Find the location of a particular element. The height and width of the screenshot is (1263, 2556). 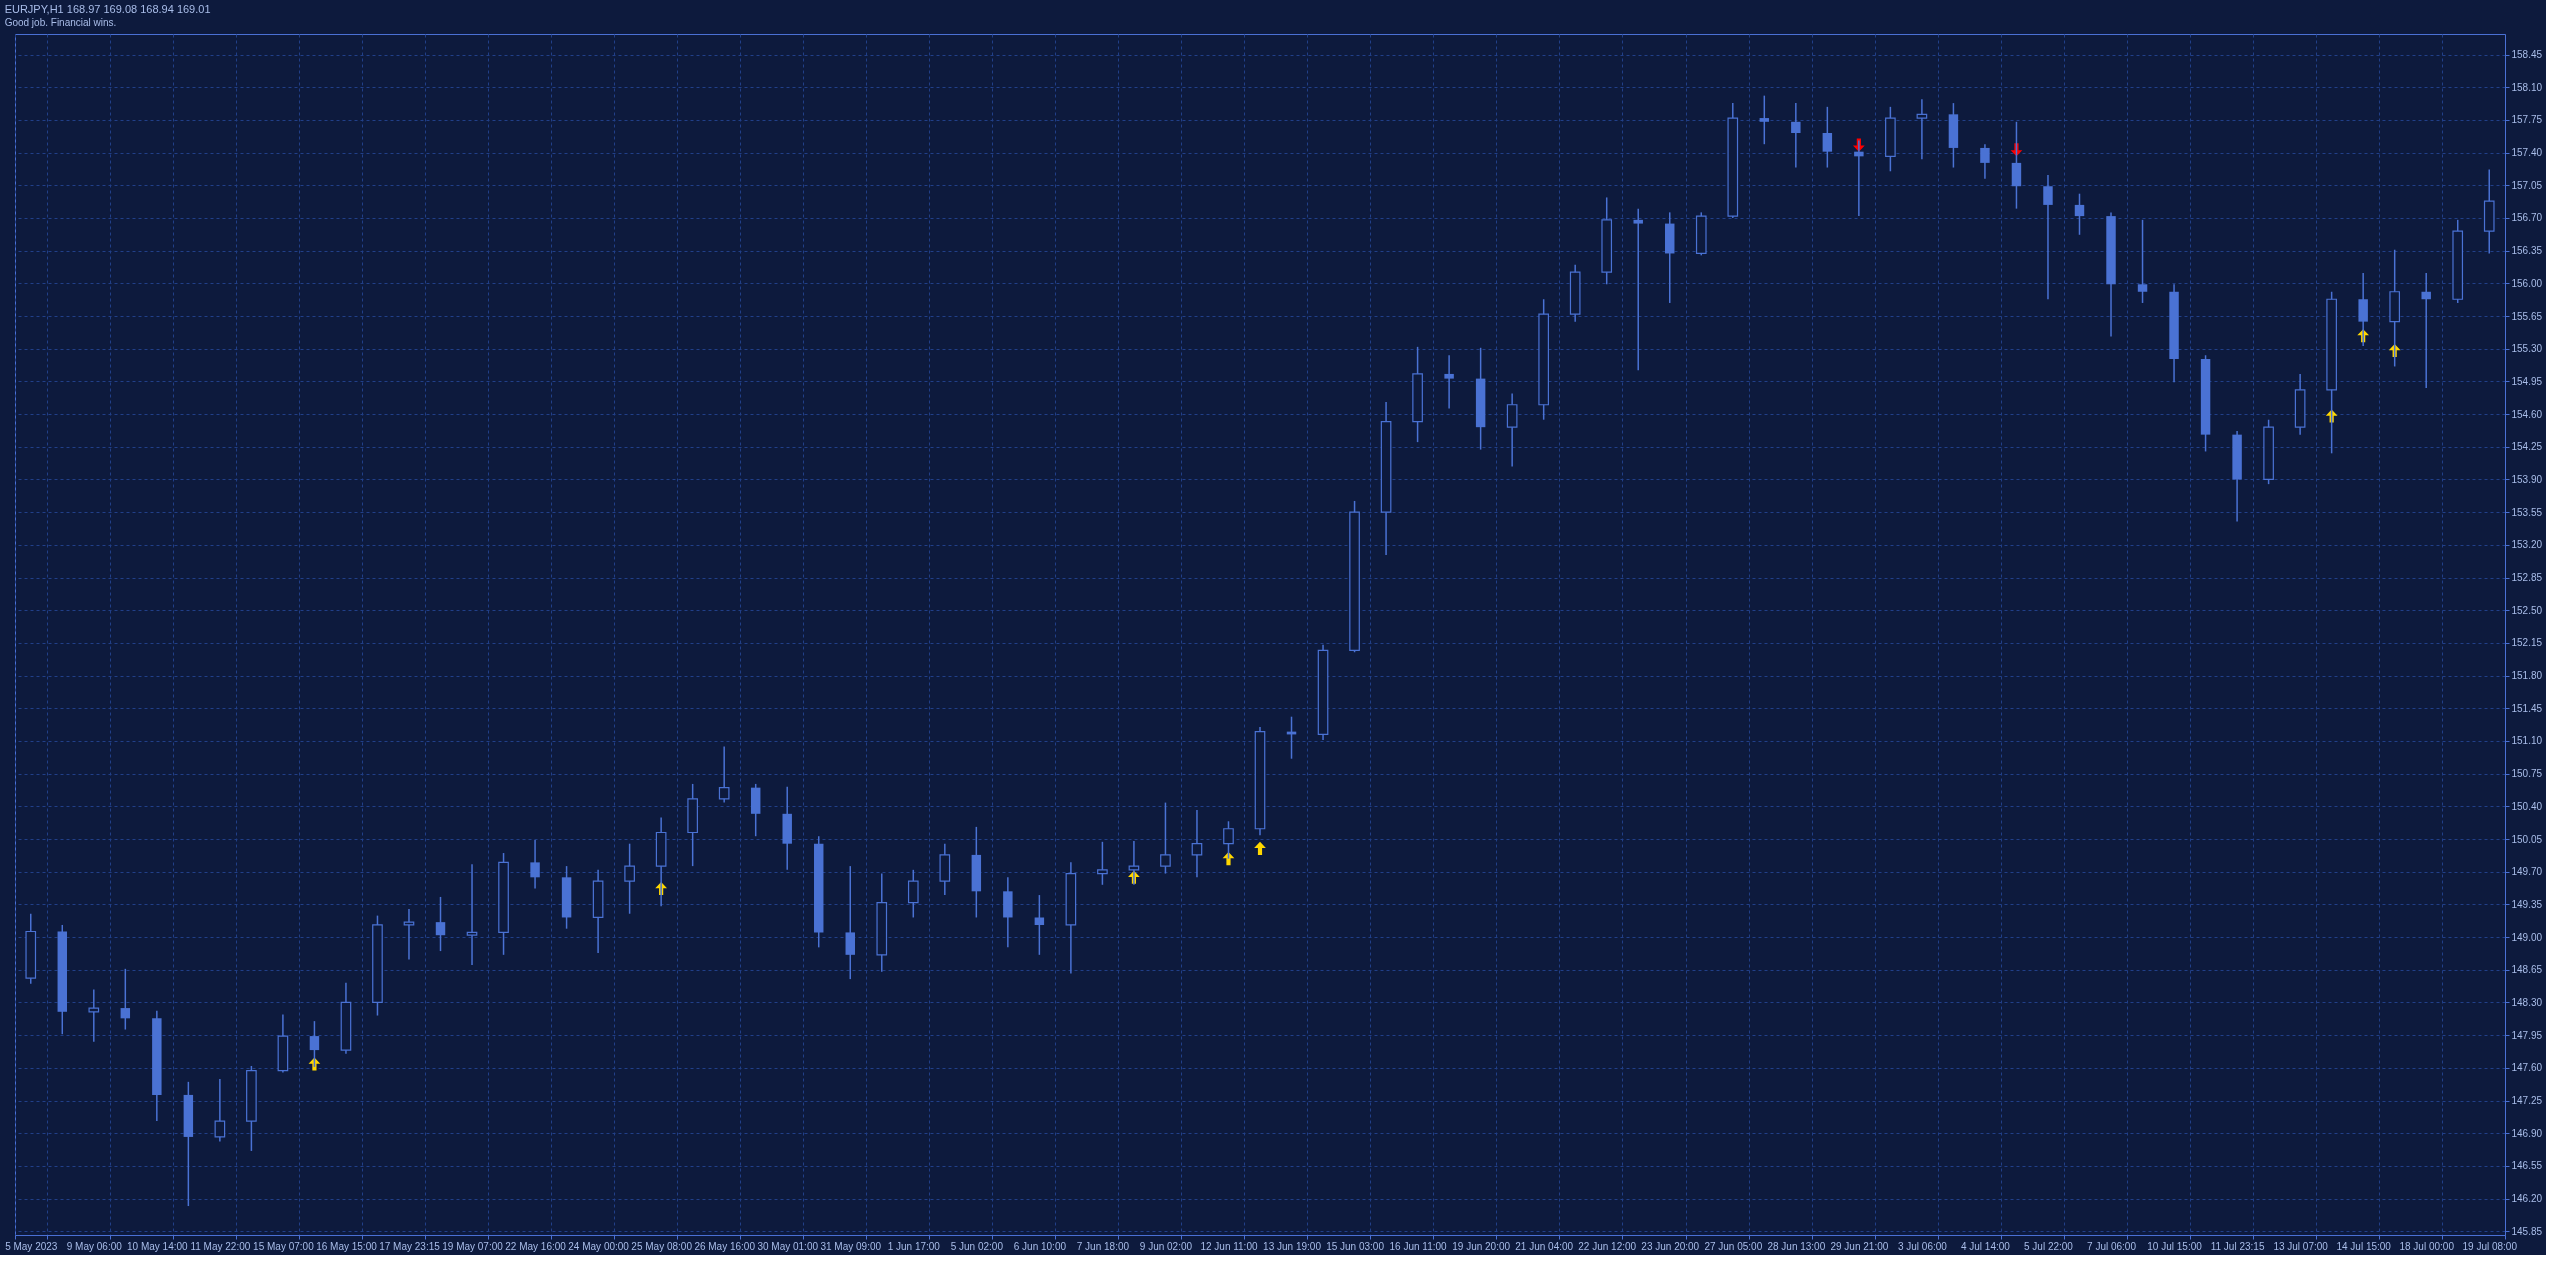

x-tick-label: 23 Jun 20:00 is located at coordinates (1670, 1246).